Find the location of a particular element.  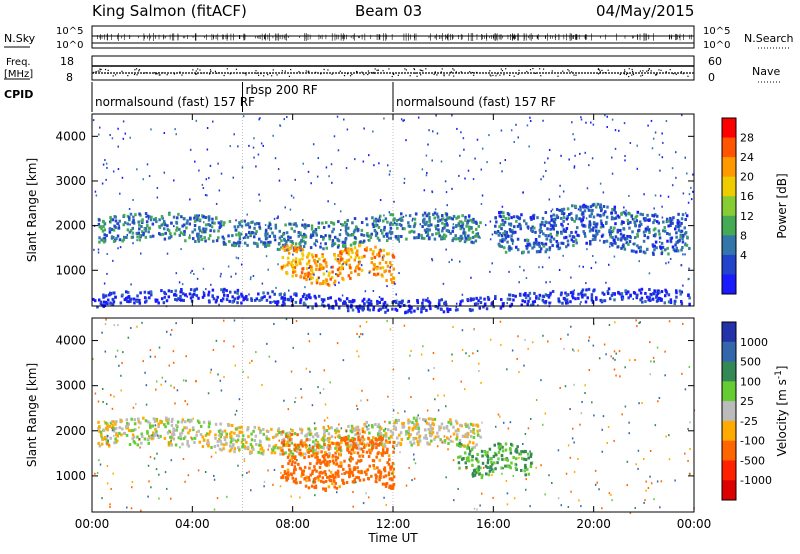

nsearch-label: N.Search is located at coordinates (769, 38).